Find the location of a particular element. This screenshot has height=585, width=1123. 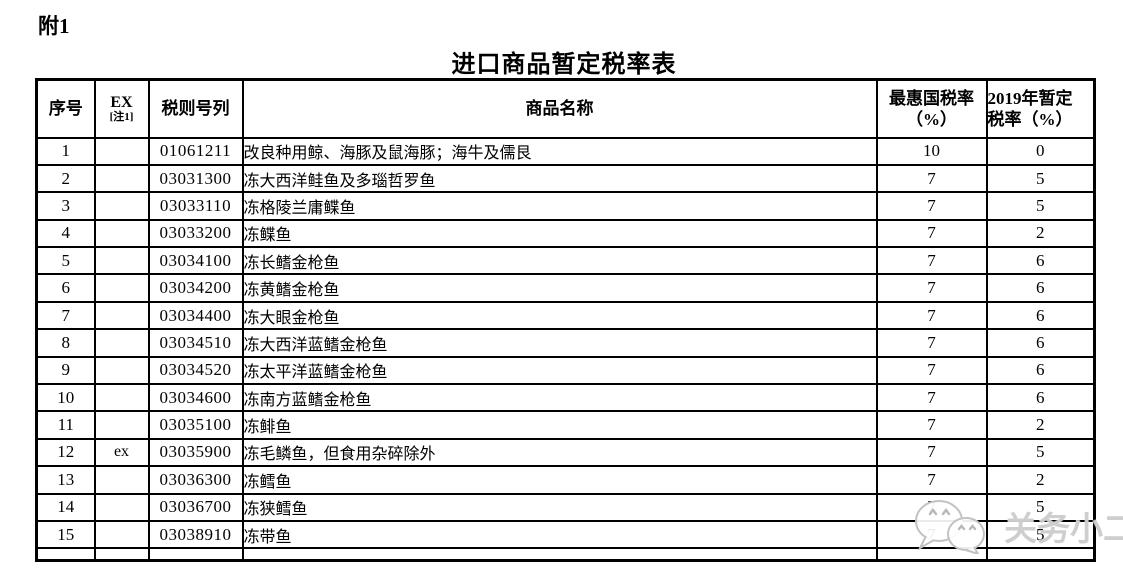

cell-tariff-code: 03036300 is located at coordinates (195, 480).